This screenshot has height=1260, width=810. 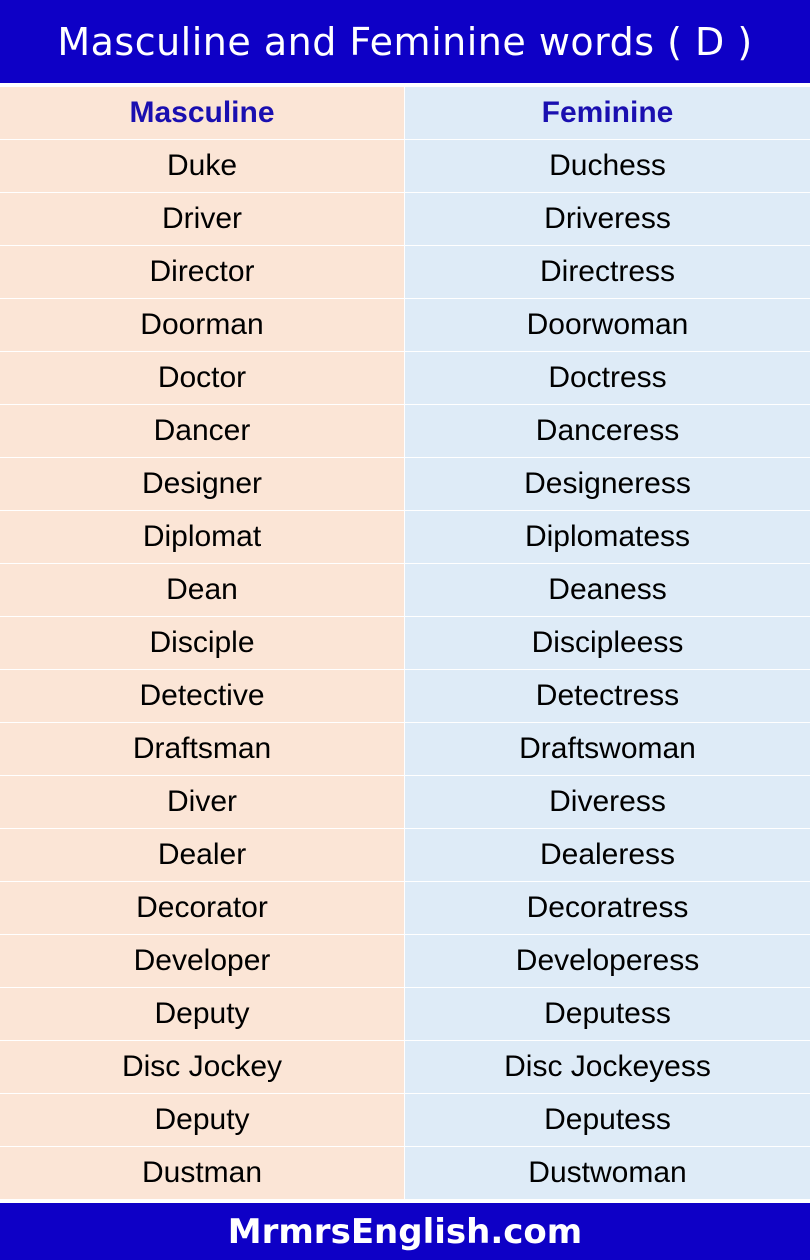 I want to click on footer-banner: MrmrsEnglish.com, so click(x=405, y=1231).